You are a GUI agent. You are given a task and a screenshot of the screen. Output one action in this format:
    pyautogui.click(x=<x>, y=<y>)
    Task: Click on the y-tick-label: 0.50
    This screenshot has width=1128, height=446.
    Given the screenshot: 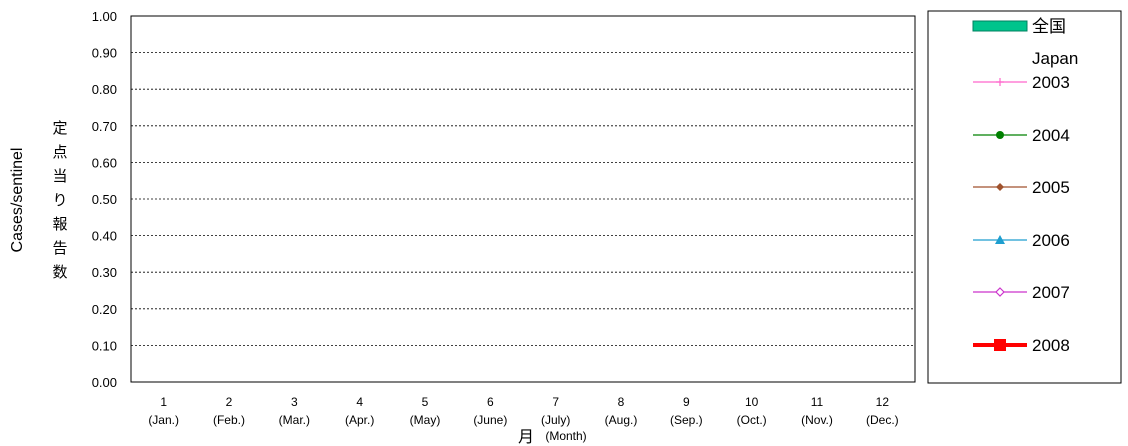 What is the action you would take?
    pyautogui.click(x=104, y=199)
    